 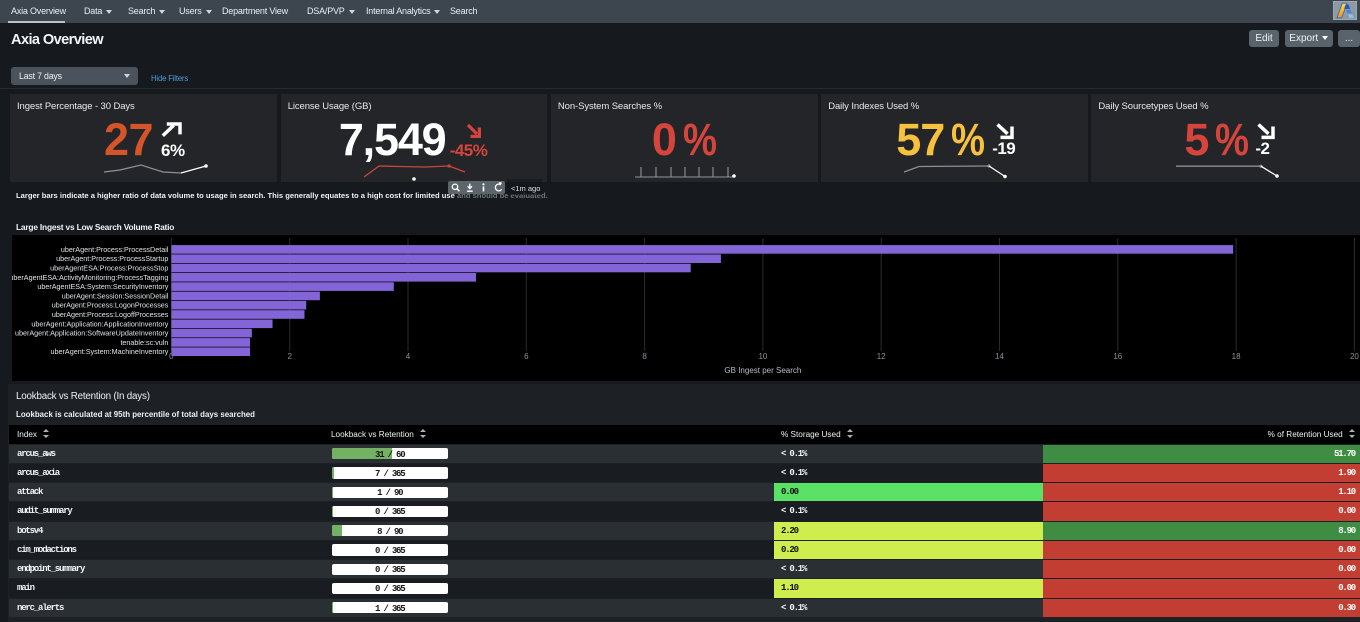 I want to click on svg-text:uberAgent:Process:ProcessStart: uberAgent:Process:ProcessStartup, so click(x=112, y=258).